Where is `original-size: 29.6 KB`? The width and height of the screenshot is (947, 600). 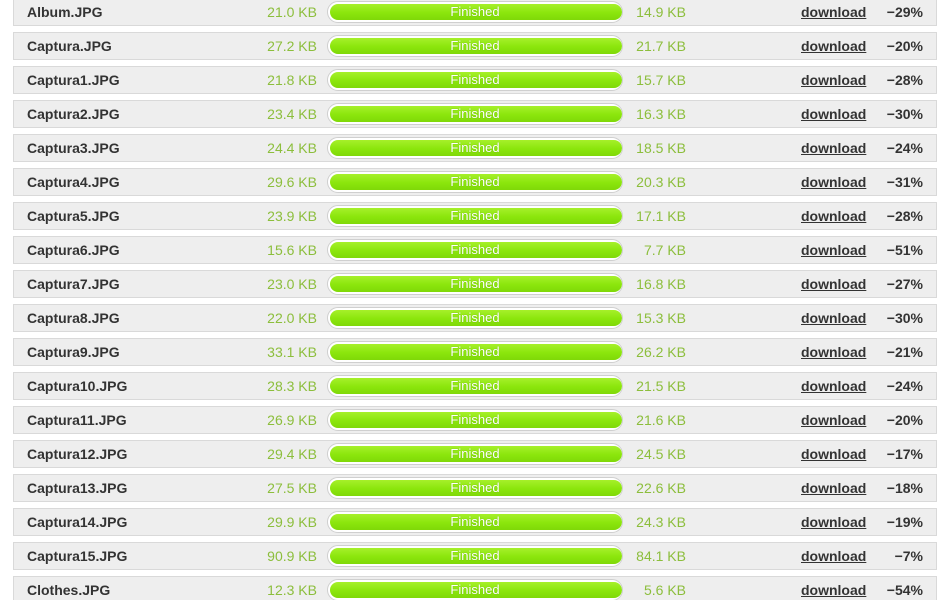 original-size: 29.6 KB is located at coordinates (292, 182).